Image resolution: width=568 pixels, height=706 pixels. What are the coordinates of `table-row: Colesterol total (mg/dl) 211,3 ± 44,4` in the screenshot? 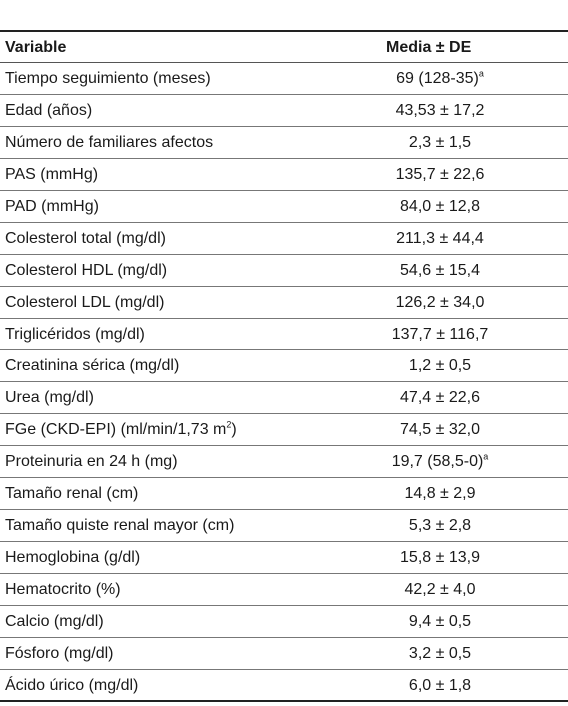 It's located at (284, 239).